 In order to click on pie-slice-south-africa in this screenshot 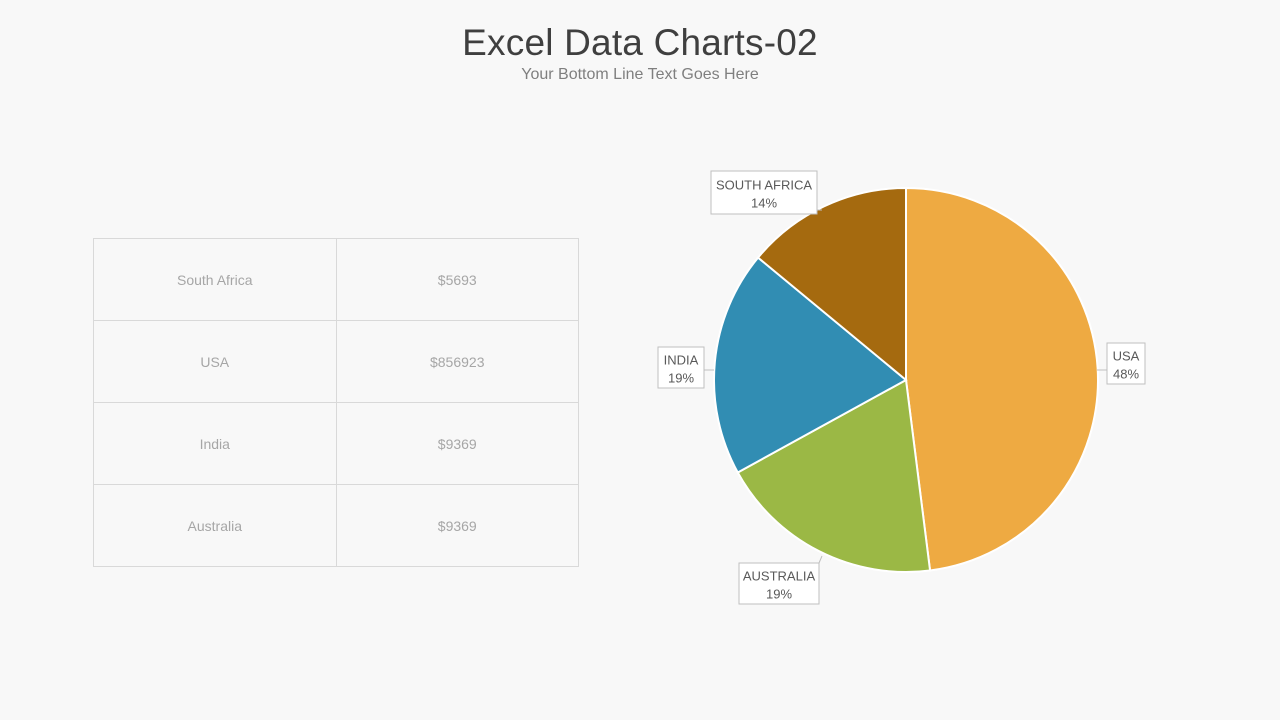, I will do `click(831, 284)`.